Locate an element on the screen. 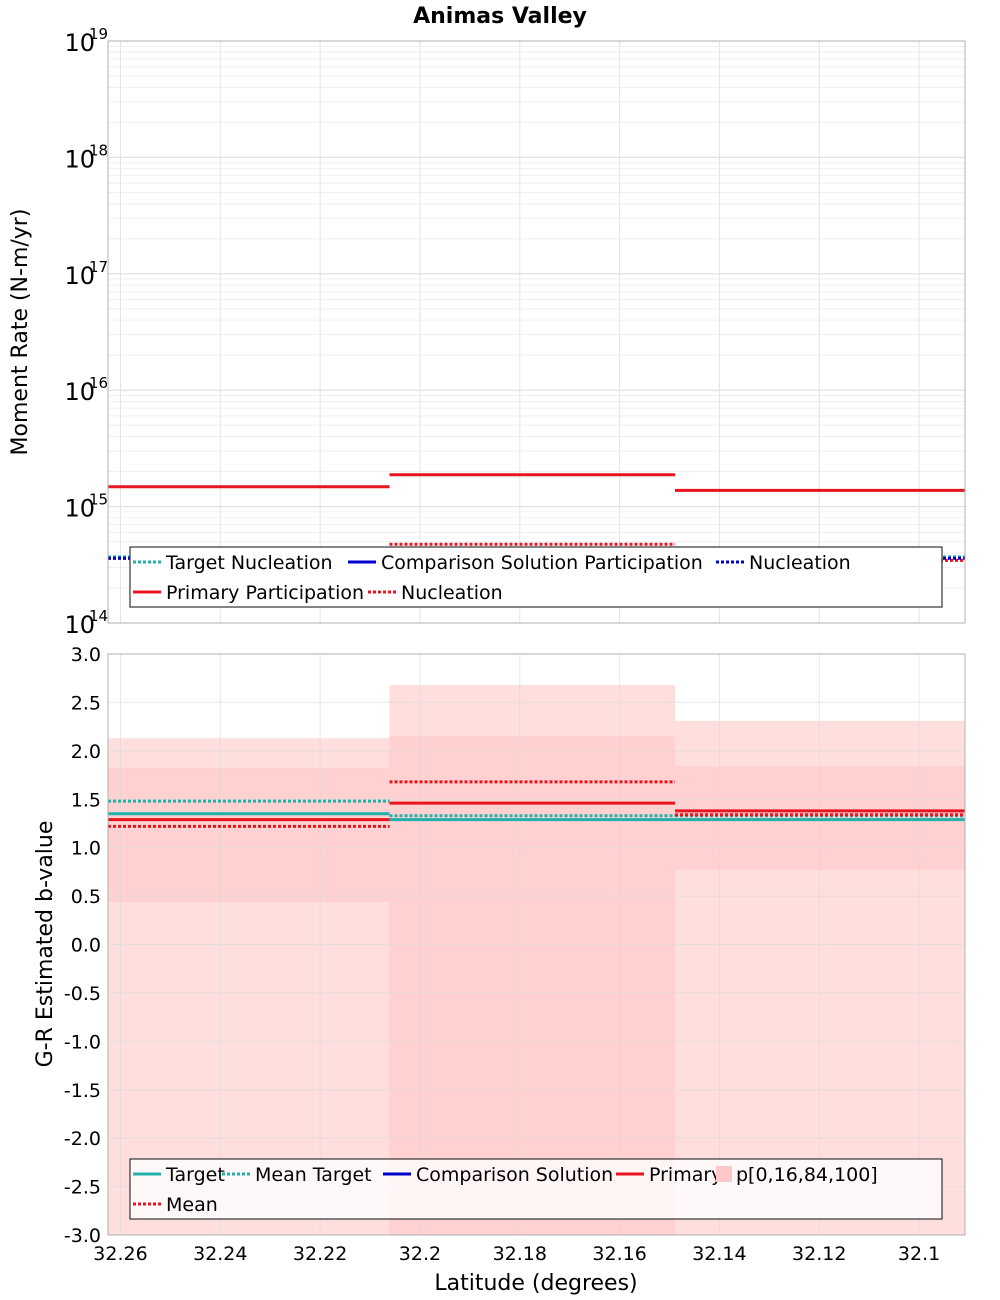 This screenshot has height=1300, width=1000. x-tick-label: 32.16 is located at coordinates (619, 1254).